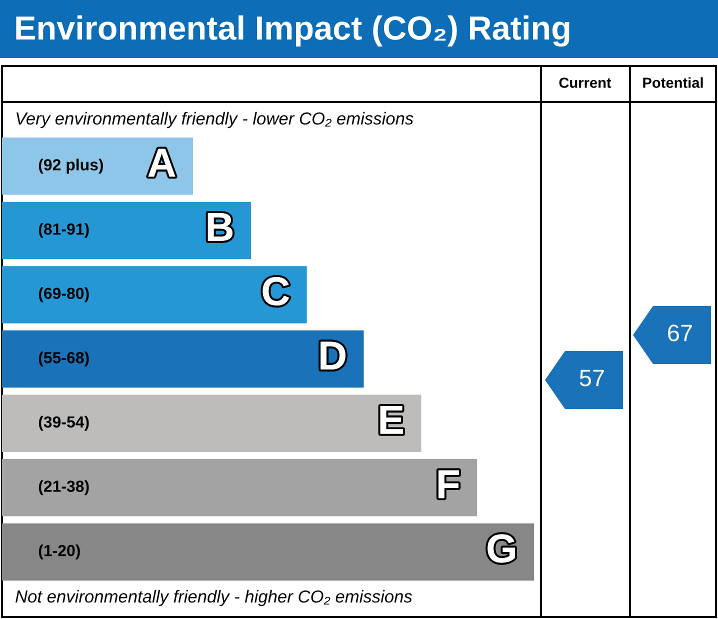  Describe the element at coordinates (220, 227) in the screenshot. I see `annotation: B` at that location.